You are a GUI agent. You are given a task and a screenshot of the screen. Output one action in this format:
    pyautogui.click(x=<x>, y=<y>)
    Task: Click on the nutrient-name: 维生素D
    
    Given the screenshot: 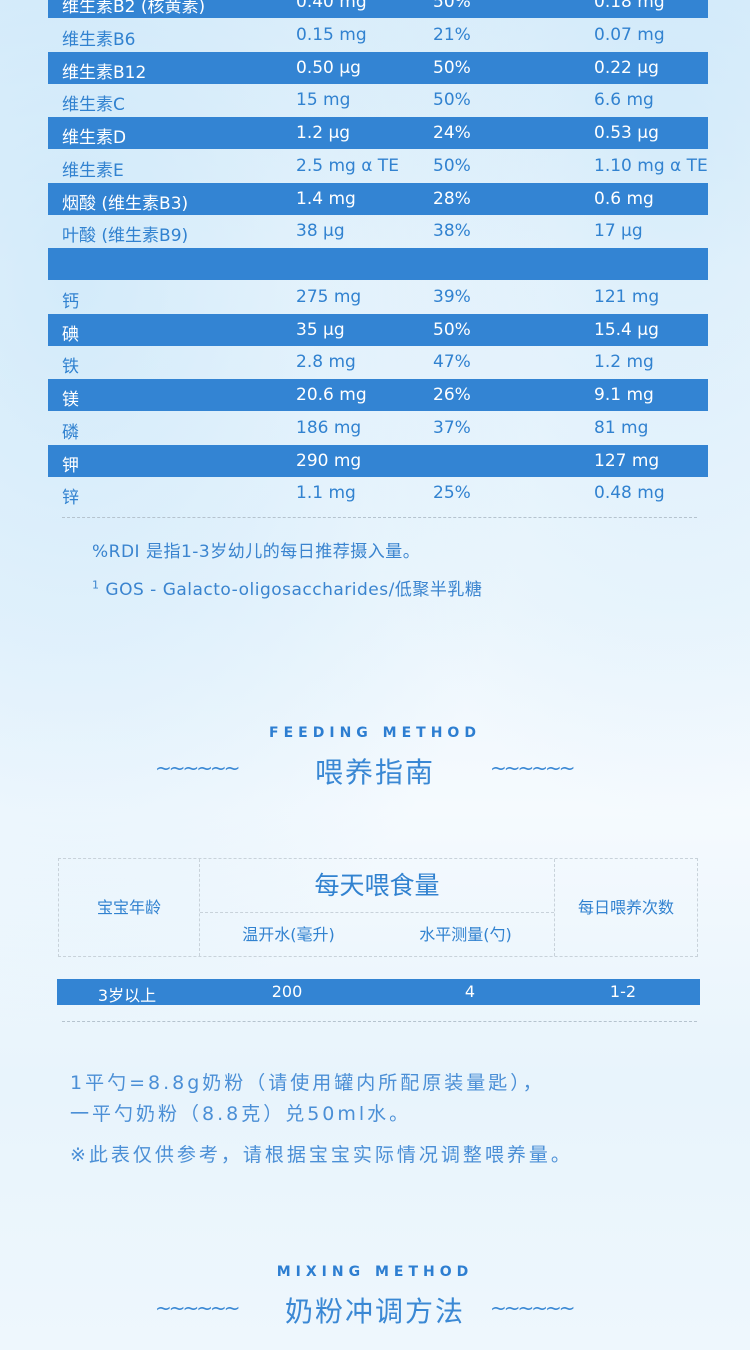 What is the action you would take?
    pyautogui.click(x=94, y=138)
    